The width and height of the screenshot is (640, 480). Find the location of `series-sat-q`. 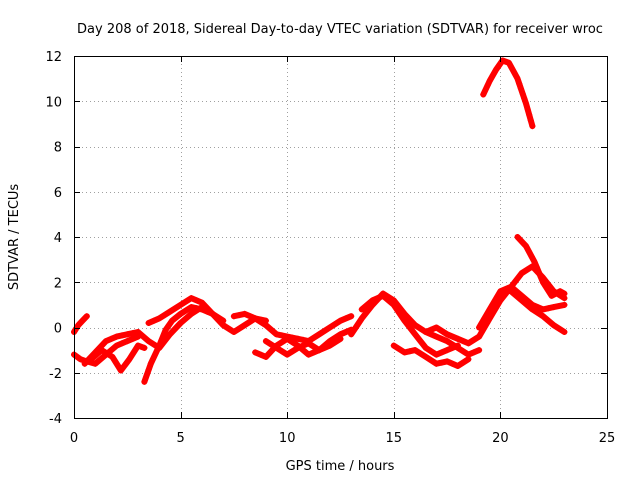

series-sat-q is located at coordinates (508, 93).